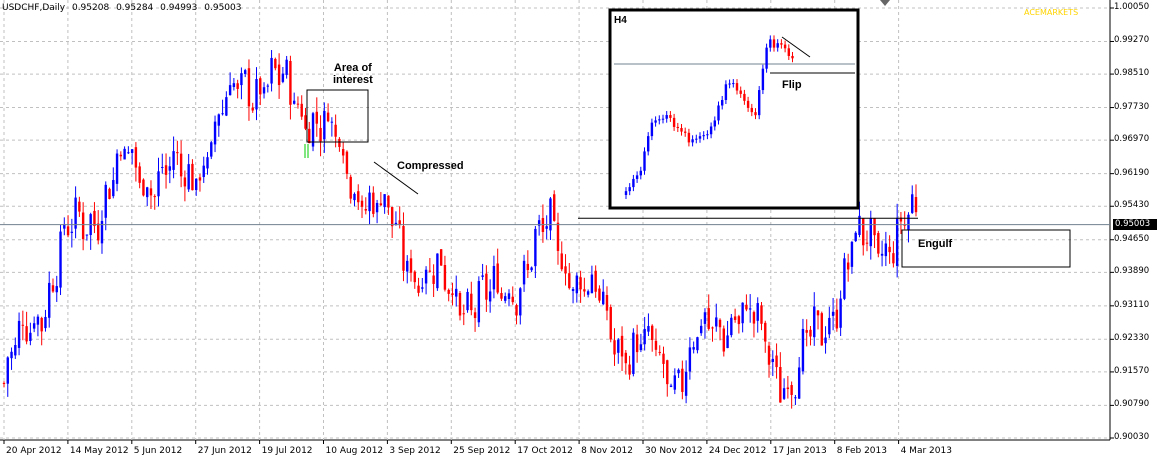 The height and width of the screenshot is (463, 1157). What do you see at coordinates (1132, 404) in the screenshot?
I see `price-tick-label: 0.90790` at bounding box center [1132, 404].